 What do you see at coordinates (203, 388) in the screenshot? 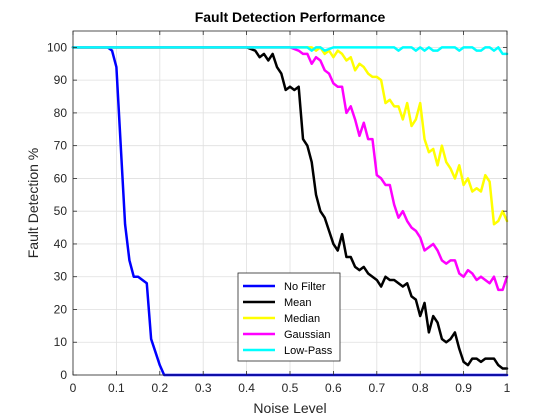
I see `x-tick-label: 0.3` at bounding box center [203, 388].